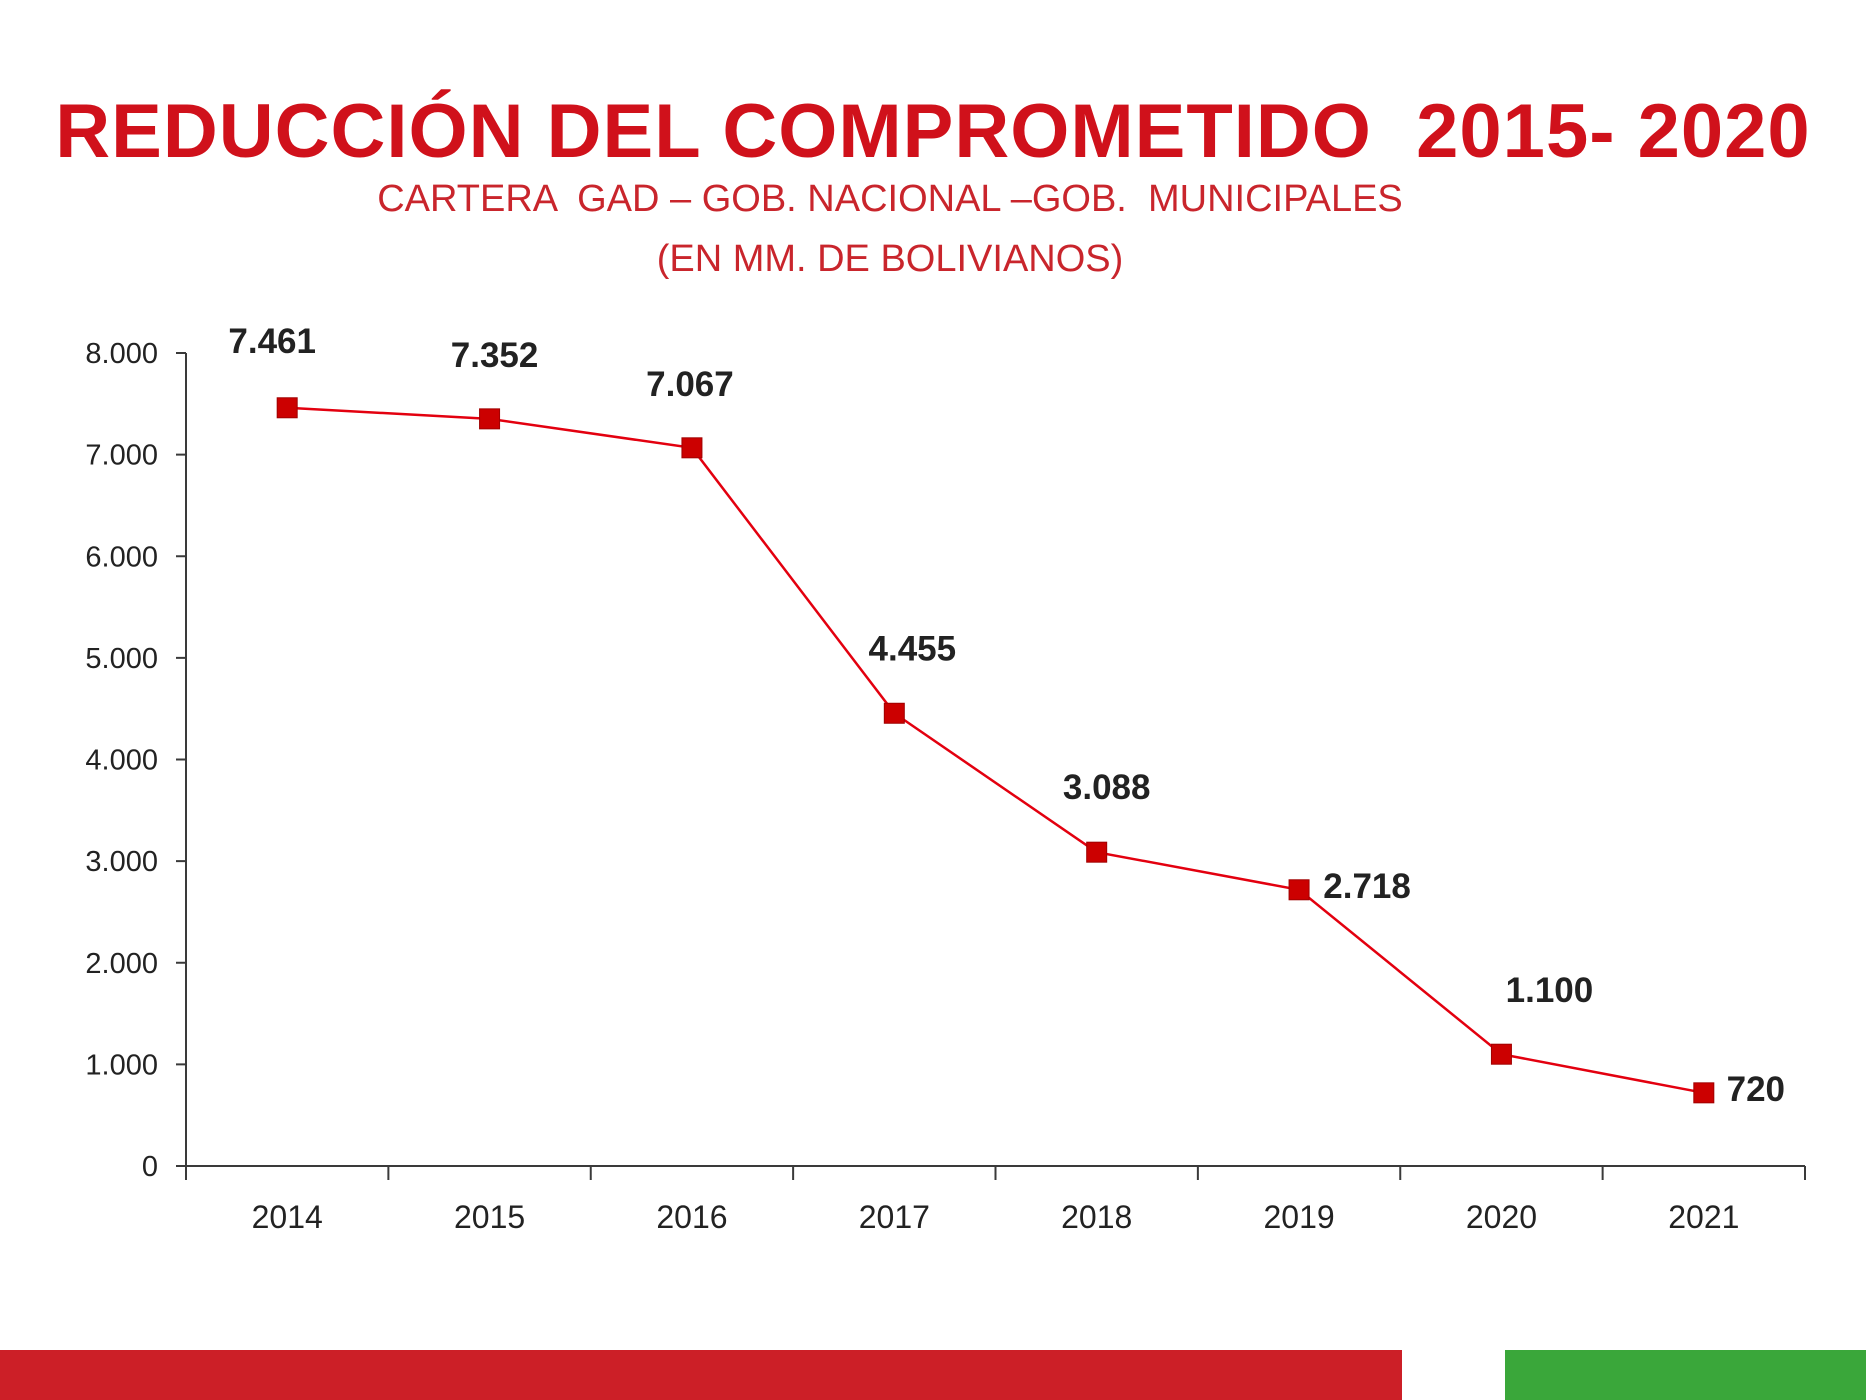 The image size is (1866, 1400). Describe the element at coordinates (1096, 1217) in the screenshot. I see `x-tick-label: 2018` at that location.